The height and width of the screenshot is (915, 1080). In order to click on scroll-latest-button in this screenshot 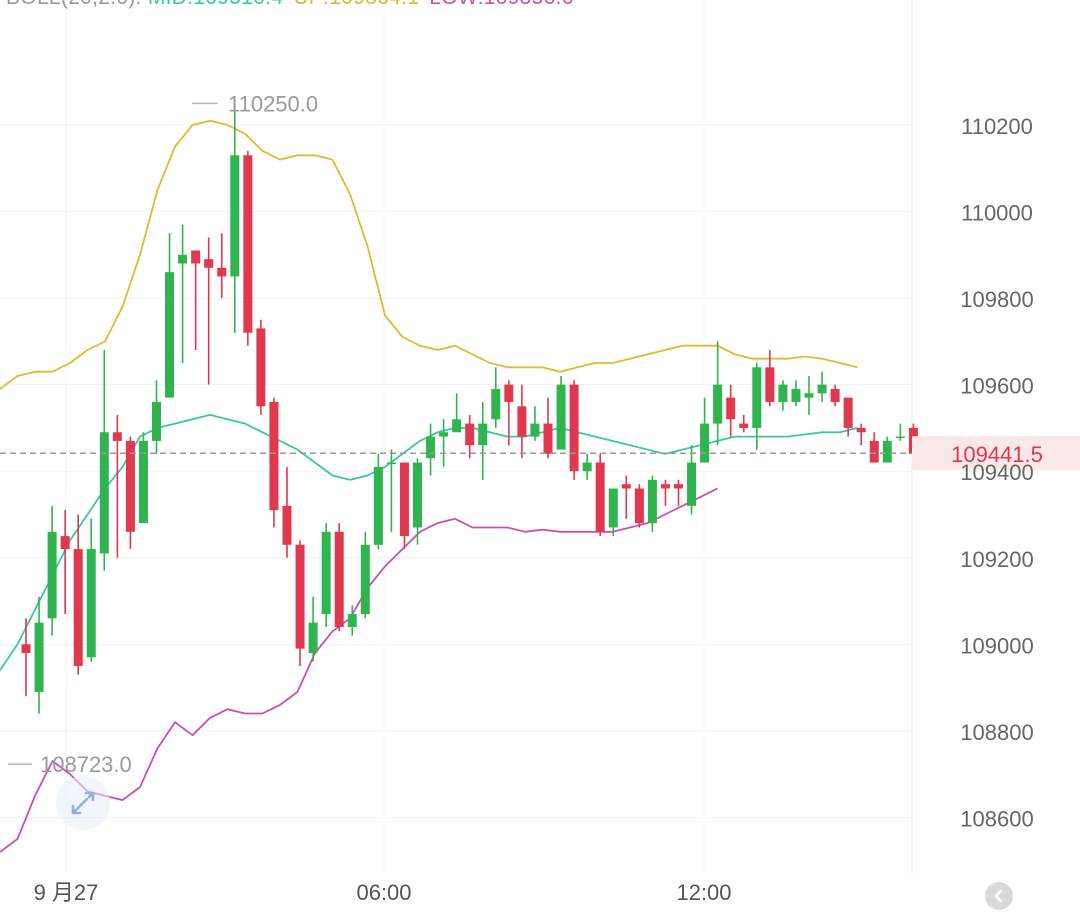, I will do `click(999, 896)`.